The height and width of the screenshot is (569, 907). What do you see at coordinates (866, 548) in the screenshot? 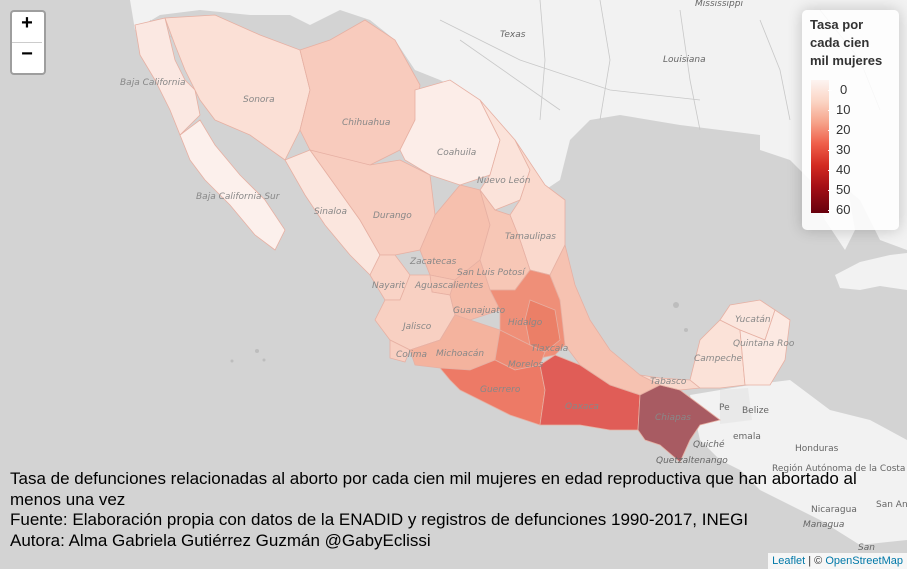
I see `label-san: San` at bounding box center [866, 548].